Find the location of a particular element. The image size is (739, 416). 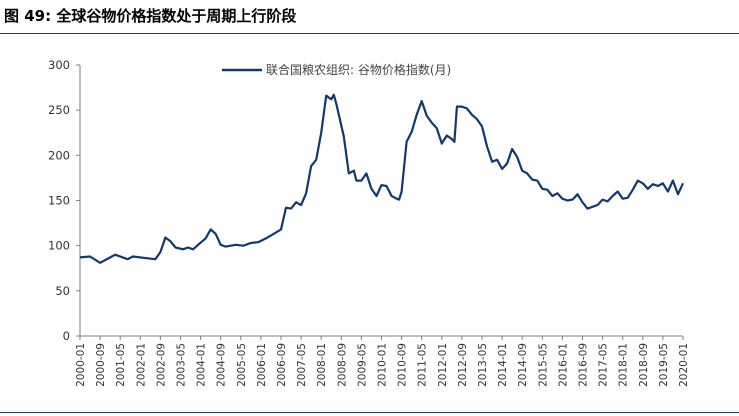

y-axis-ticks: 0 50 100 150 200 250 300 is located at coordinates (64, 200).